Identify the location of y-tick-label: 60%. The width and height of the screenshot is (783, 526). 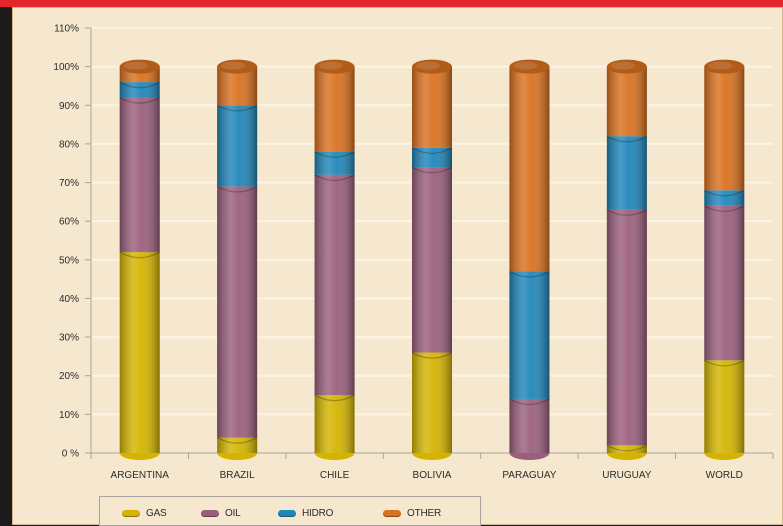
(69, 222).